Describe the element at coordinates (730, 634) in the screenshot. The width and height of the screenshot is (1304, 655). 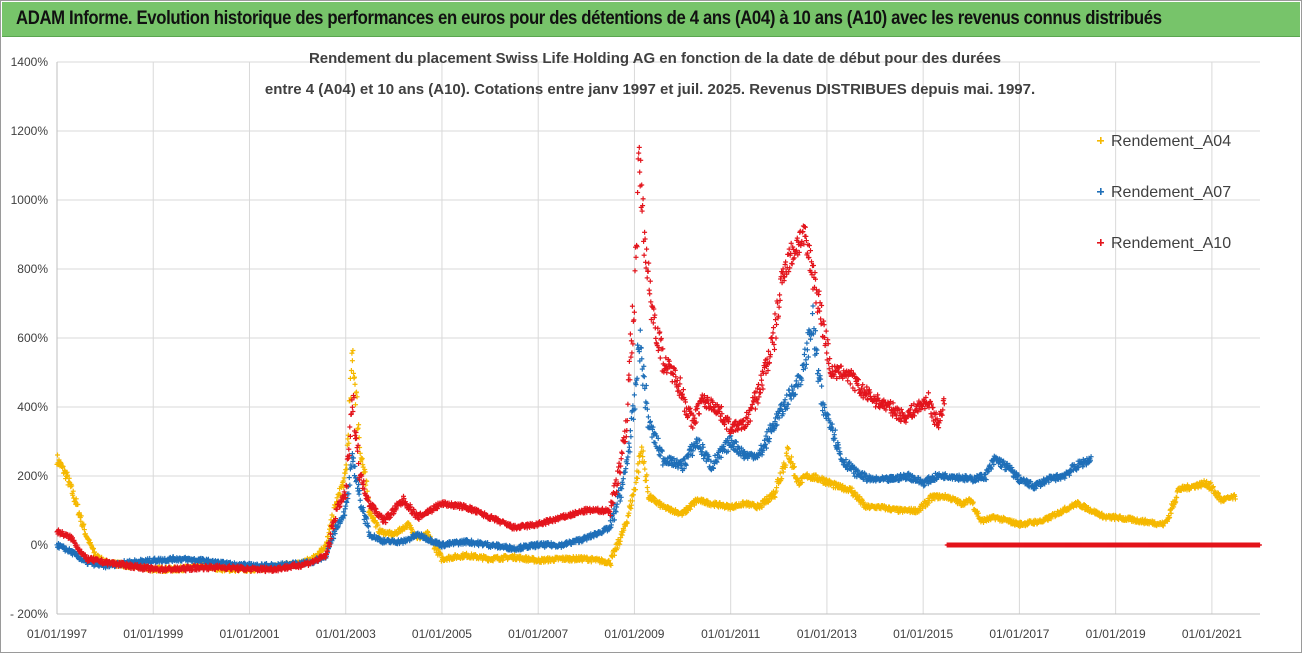
I see `x-tick-label: 01/01/2011` at that location.